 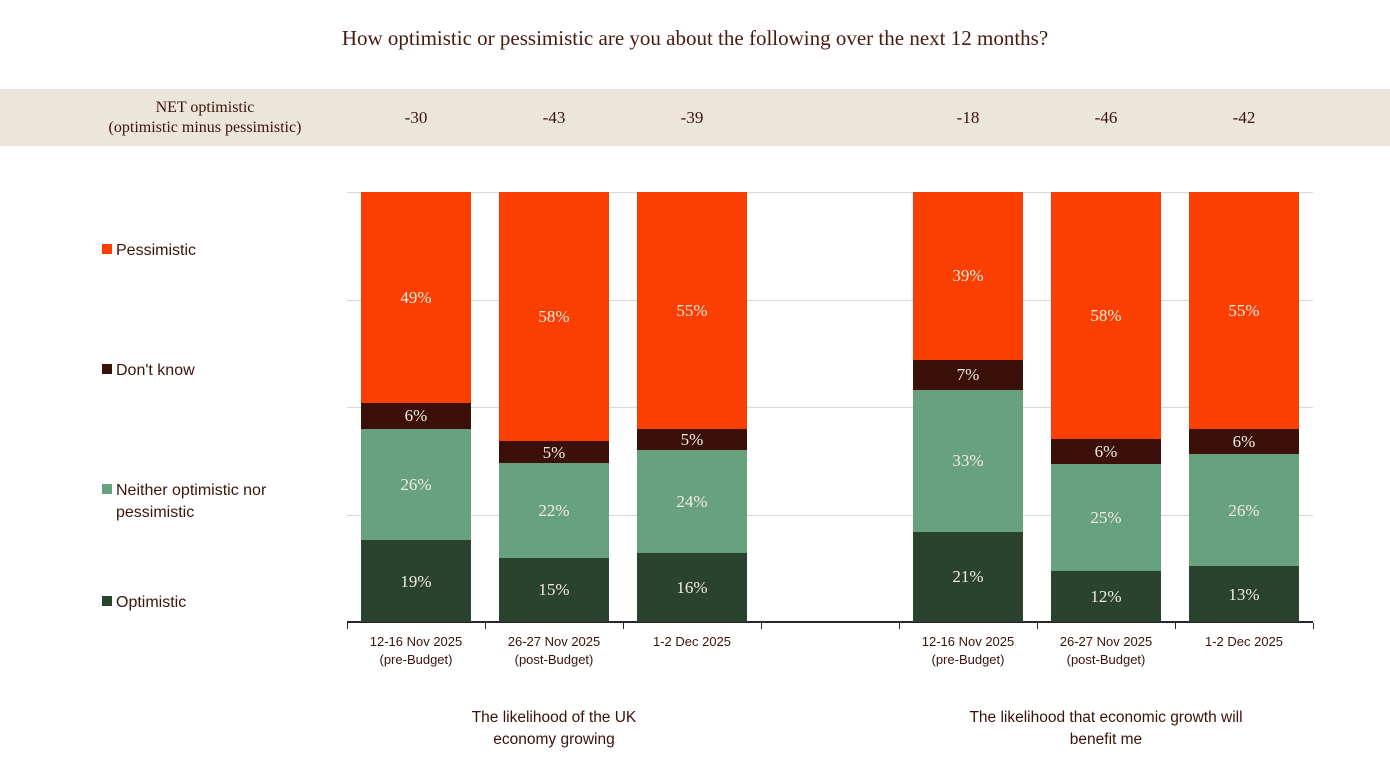 I want to click on legend-item-optimistic: Optimistic, so click(x=144, y=603).